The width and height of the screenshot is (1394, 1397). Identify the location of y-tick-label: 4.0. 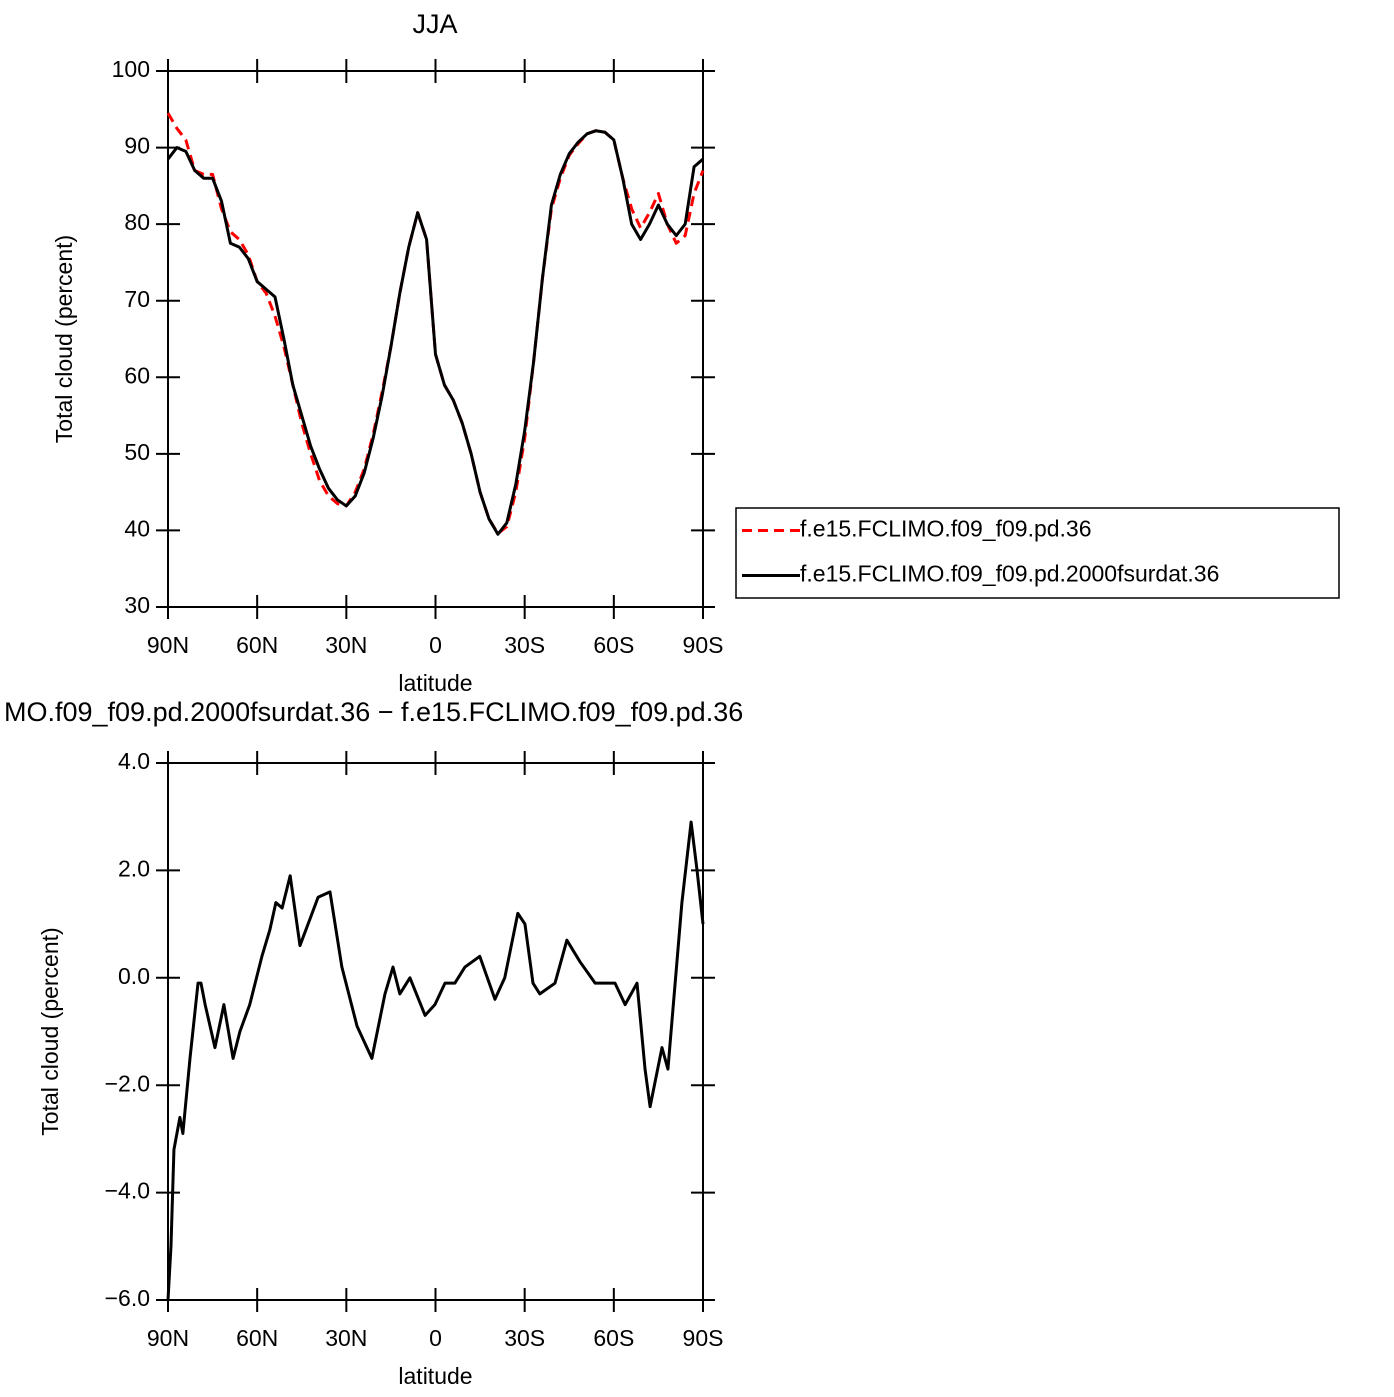
(134, 761).